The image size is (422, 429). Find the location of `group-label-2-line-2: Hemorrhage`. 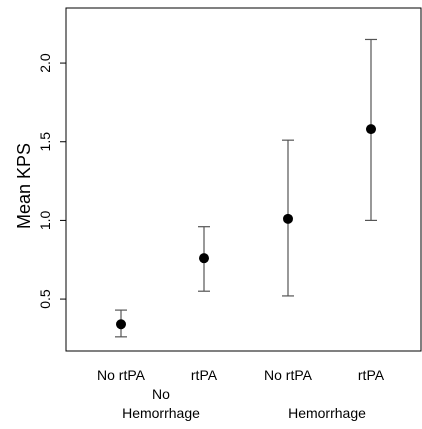

group-label-2-line-2: Hemorrhage is located at coordinates (327, 413).